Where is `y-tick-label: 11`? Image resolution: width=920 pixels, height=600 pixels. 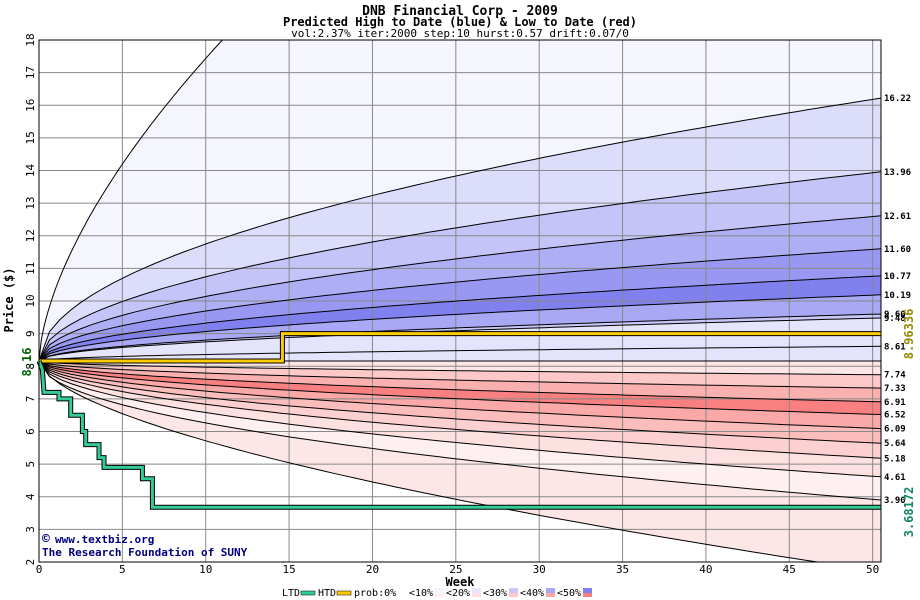 y-tick-label: 11 is located at coordinates (30, 268).